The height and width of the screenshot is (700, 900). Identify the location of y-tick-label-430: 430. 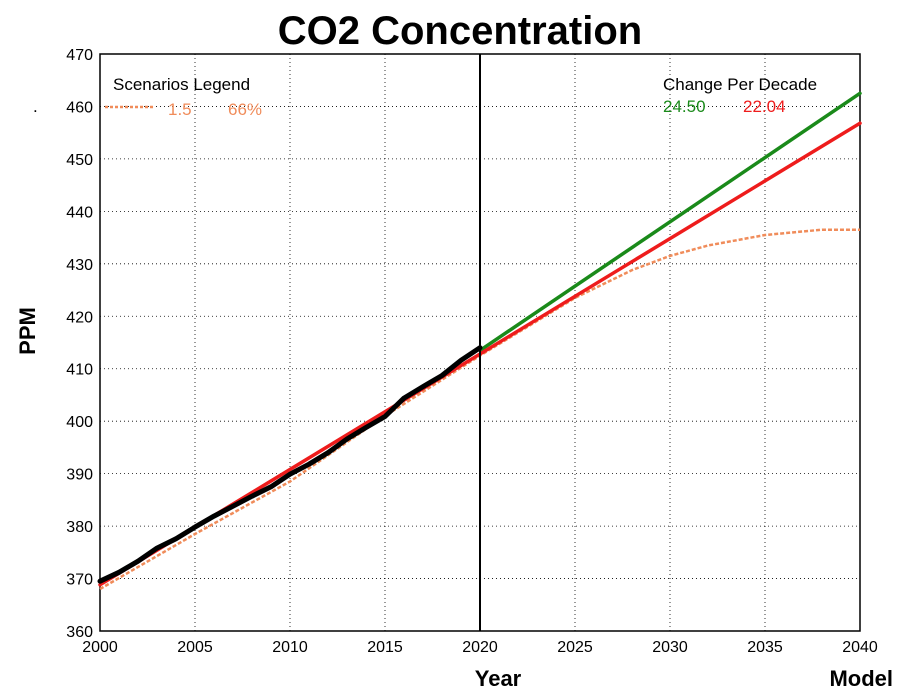
(79, 265).